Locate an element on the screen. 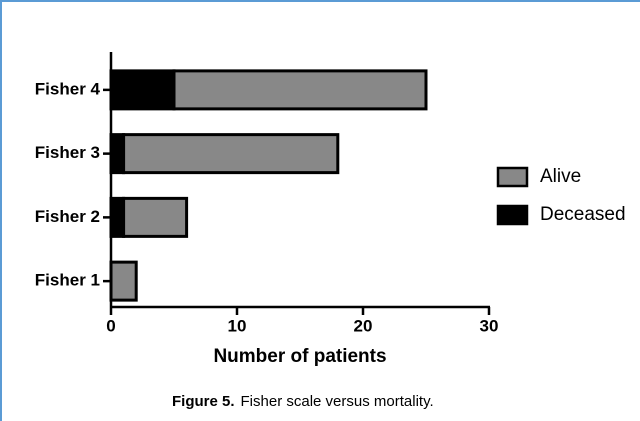 The height and width of the screenshot is (421, 640). legend-label: Deceased is located at coordinates (583, 214).